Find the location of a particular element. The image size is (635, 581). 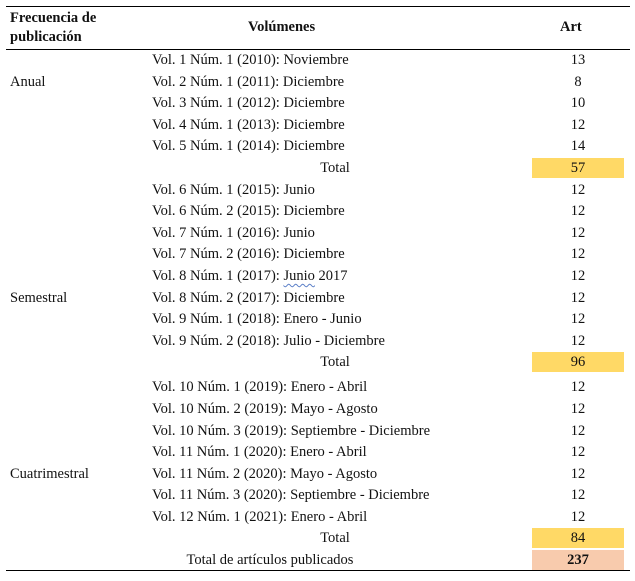

volume-cell: Vol. 3 Núm. 1 (2012): Diciembre is located at coordinates (248, 103).